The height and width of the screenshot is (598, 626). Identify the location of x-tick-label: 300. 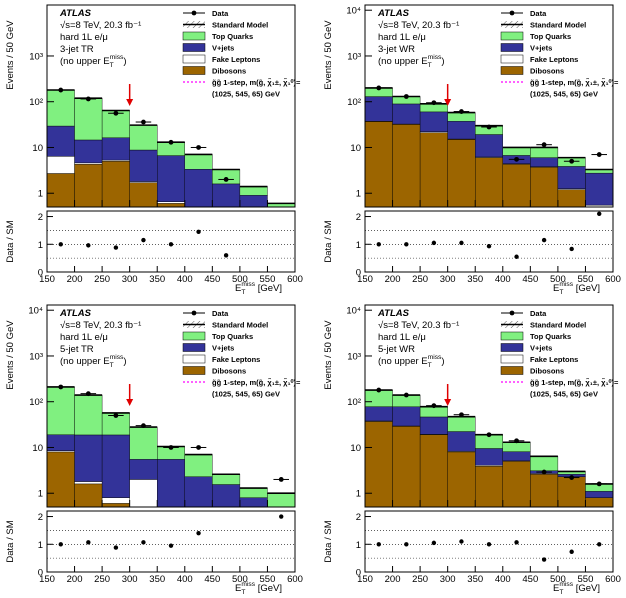
(448, 579).